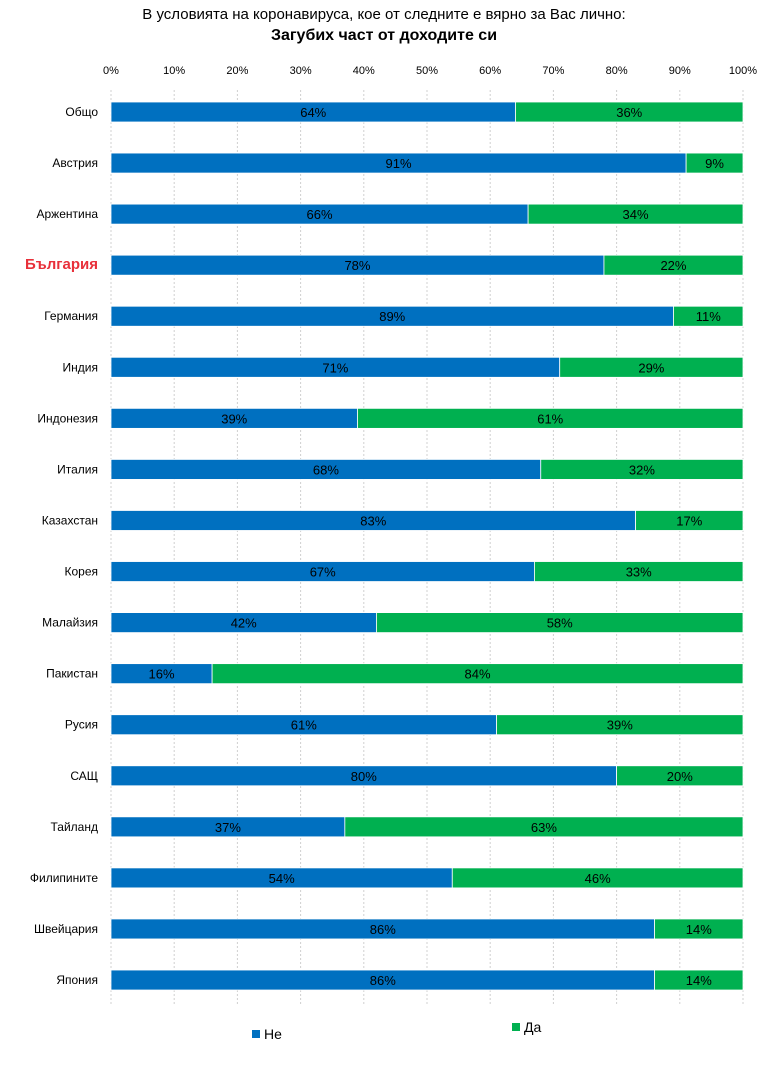 The height and width of the screenshot is (1074, 768). I want to click on data-label: 89%, so click(392, 316).